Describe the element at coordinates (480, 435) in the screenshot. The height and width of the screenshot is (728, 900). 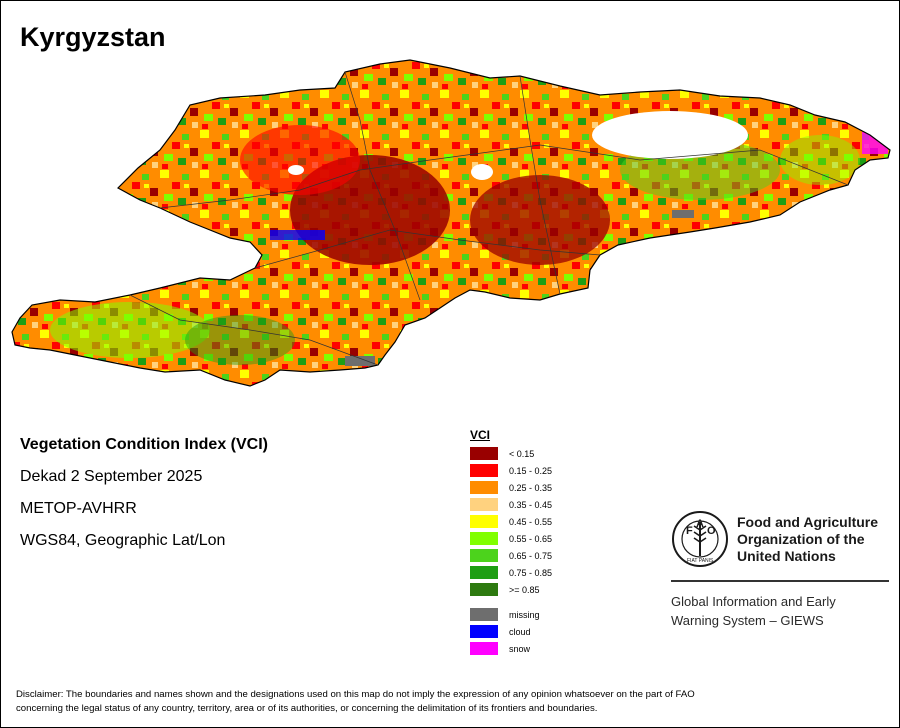
I see `legend-title: VCI` at that location.